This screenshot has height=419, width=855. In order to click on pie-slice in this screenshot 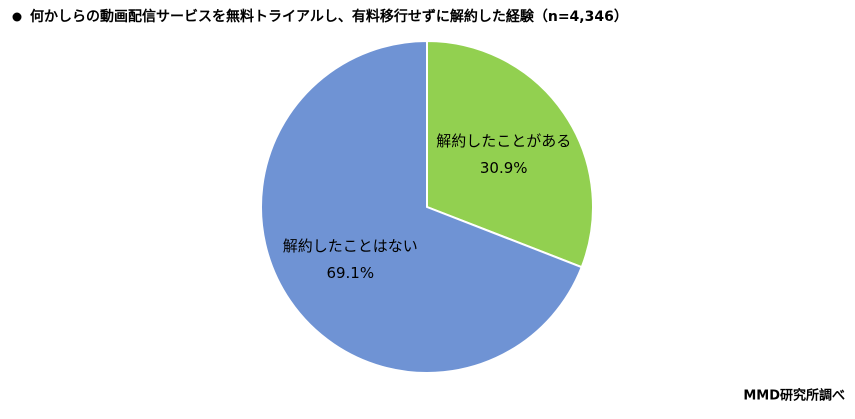, I will do `click(510, 154)`.